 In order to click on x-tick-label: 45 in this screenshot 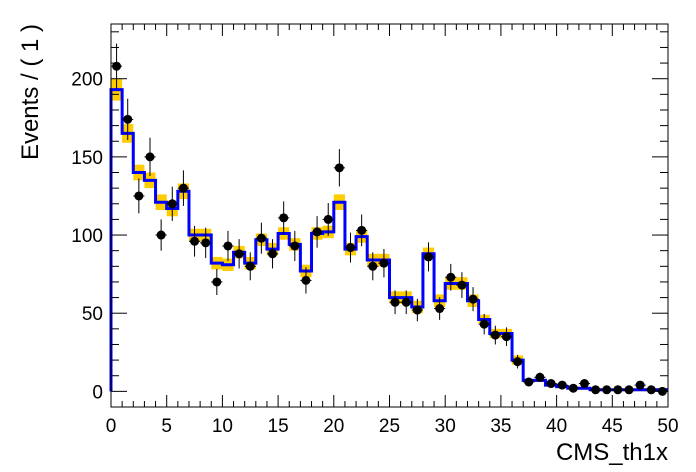, I will do `click(612, 426)`.